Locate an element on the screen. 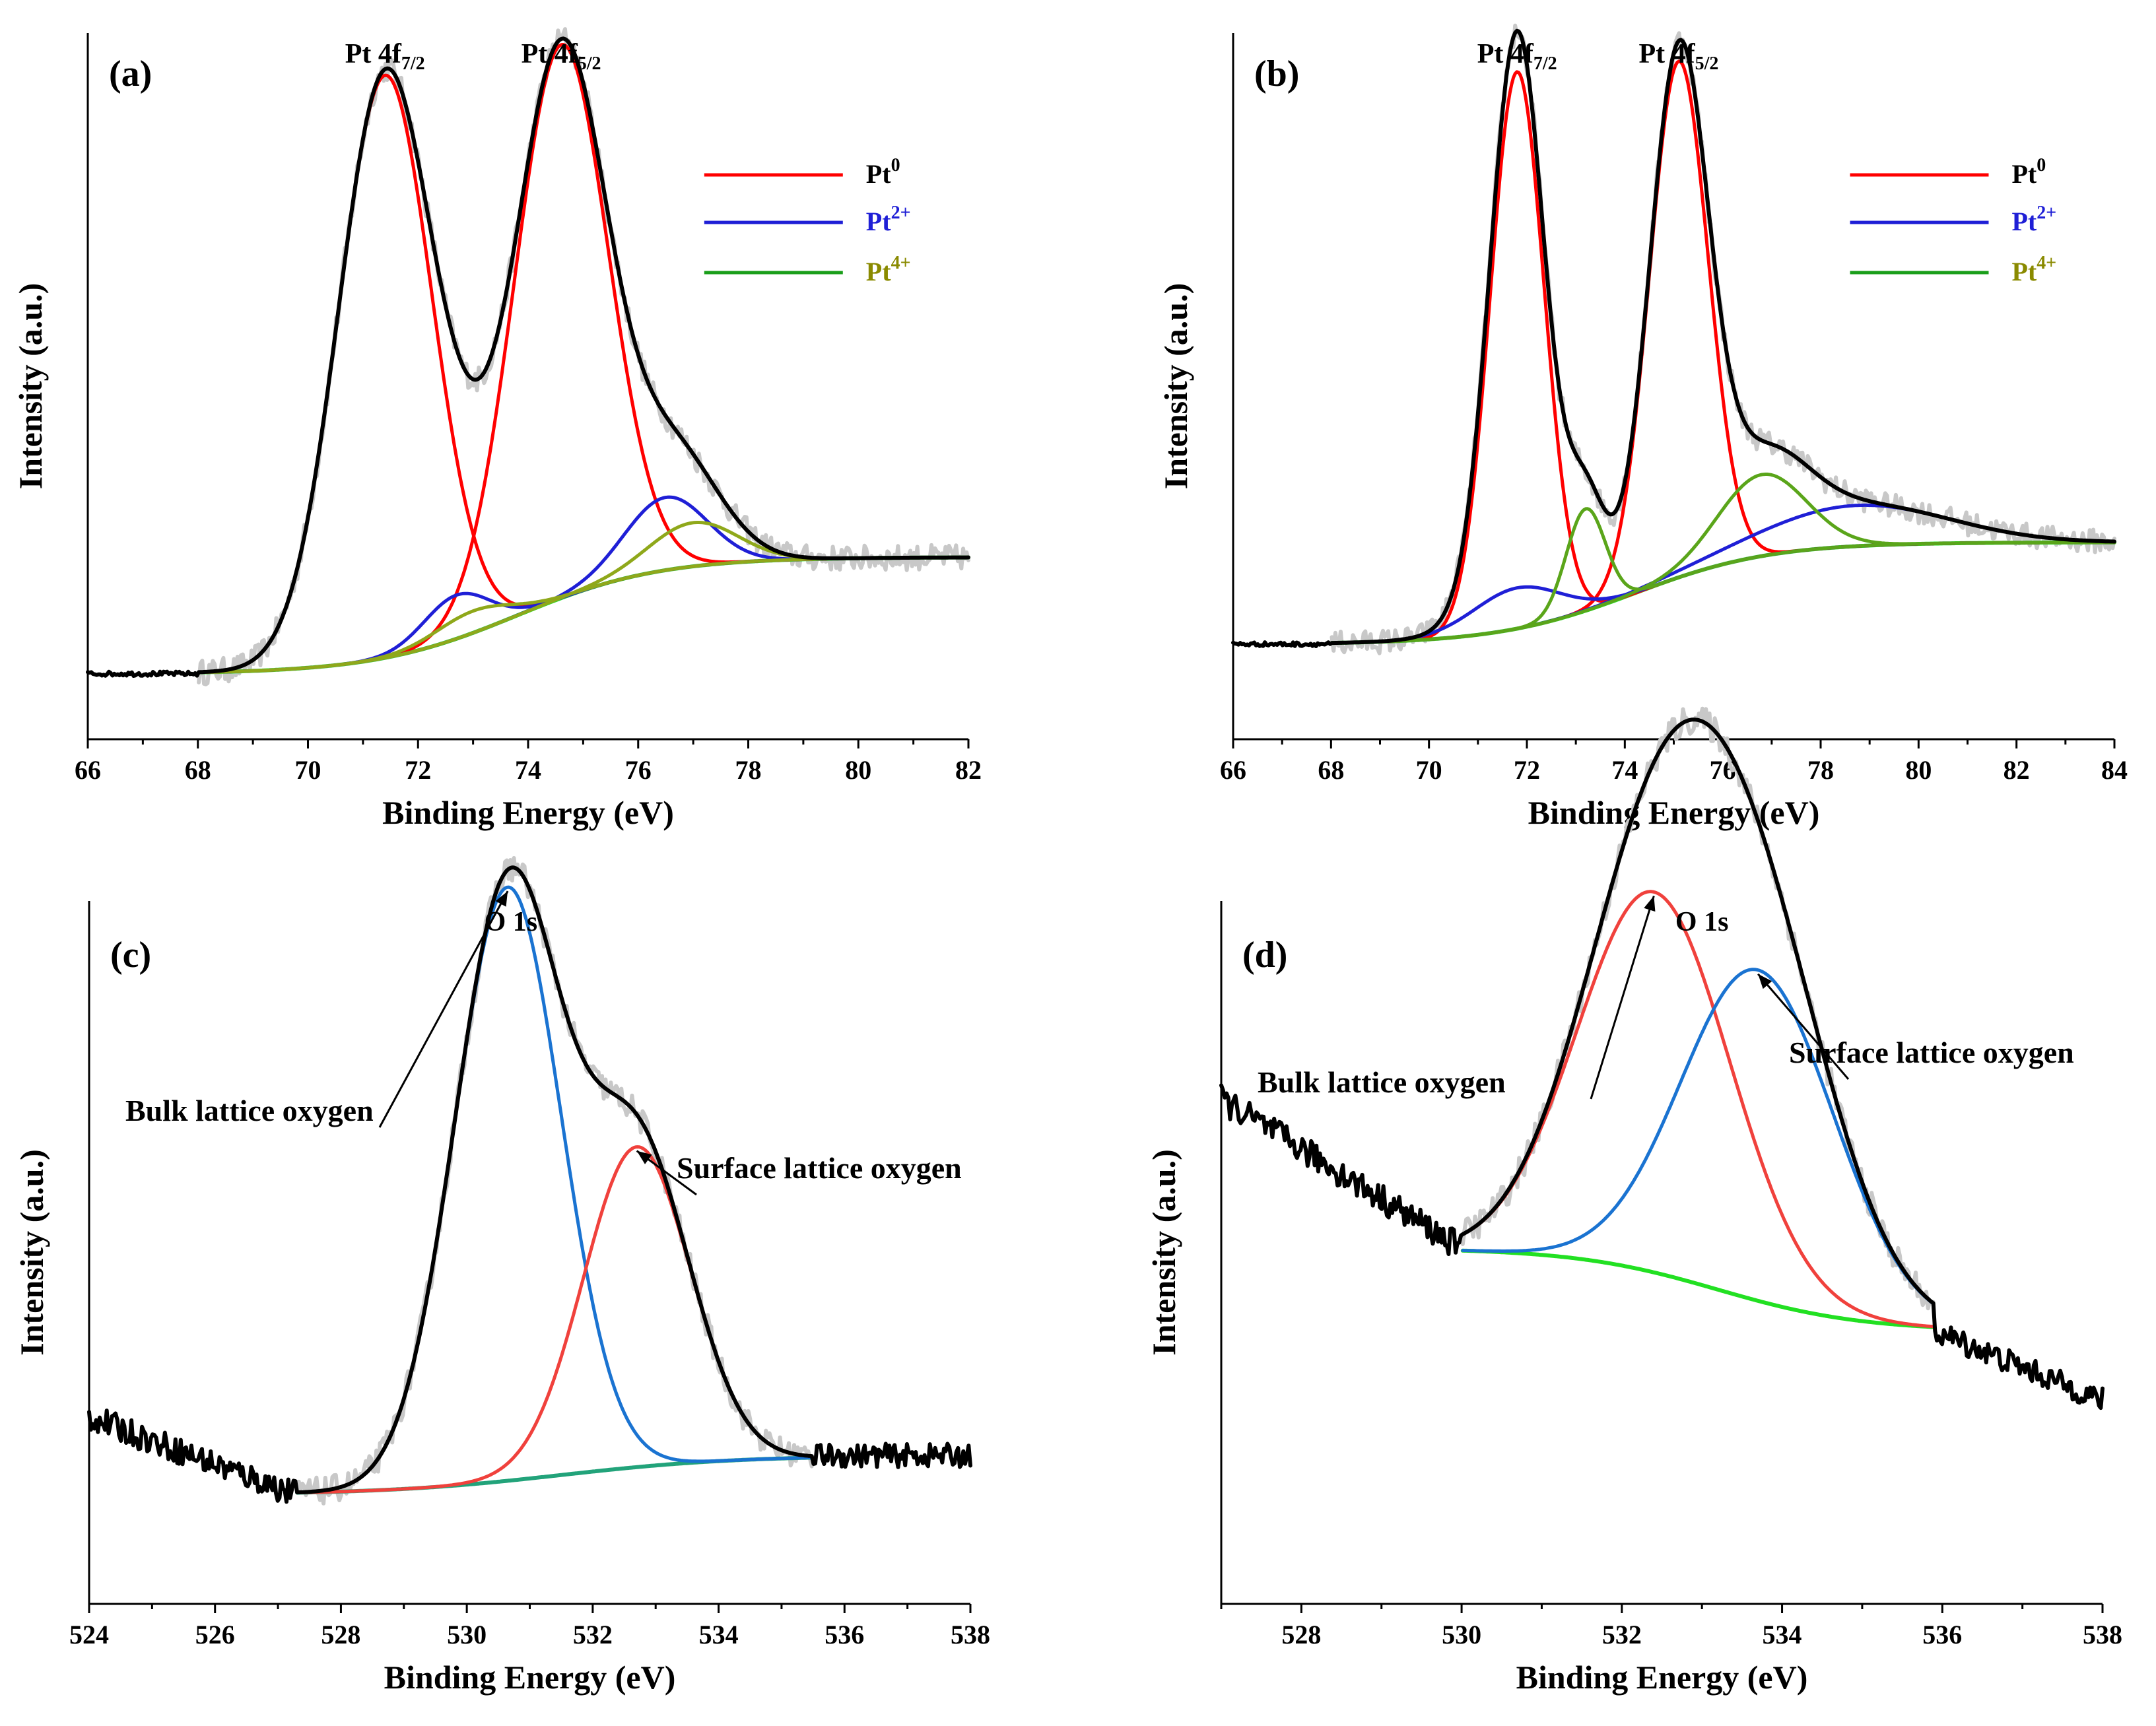 The image size is (2156, 1726). panel-label: (d) is located at coordinates (1264, 955).